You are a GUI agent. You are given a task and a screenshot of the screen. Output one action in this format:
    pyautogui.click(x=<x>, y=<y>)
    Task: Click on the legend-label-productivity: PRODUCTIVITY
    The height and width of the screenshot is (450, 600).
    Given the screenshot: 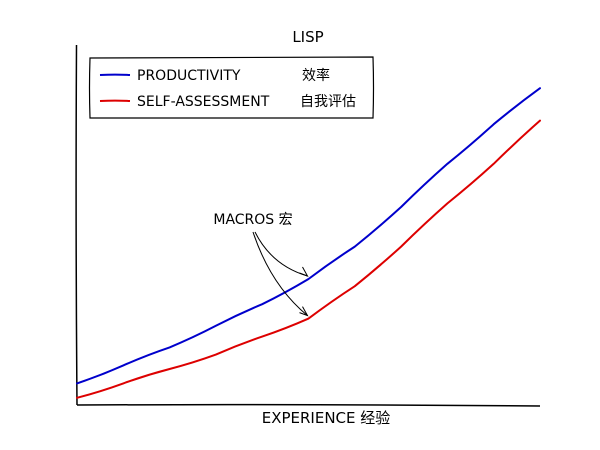 What is the action you would take?
    pyautogui.click(x=189, y=76)
    